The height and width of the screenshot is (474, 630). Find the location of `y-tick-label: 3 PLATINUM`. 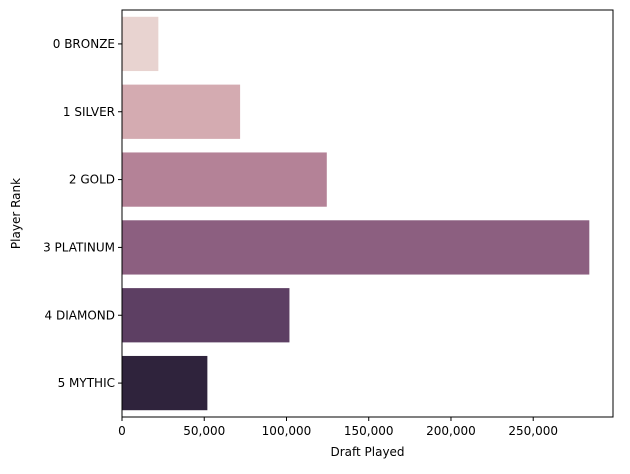

y-tick-label: 3 PLATINUM is located at coordinates (79, 247).